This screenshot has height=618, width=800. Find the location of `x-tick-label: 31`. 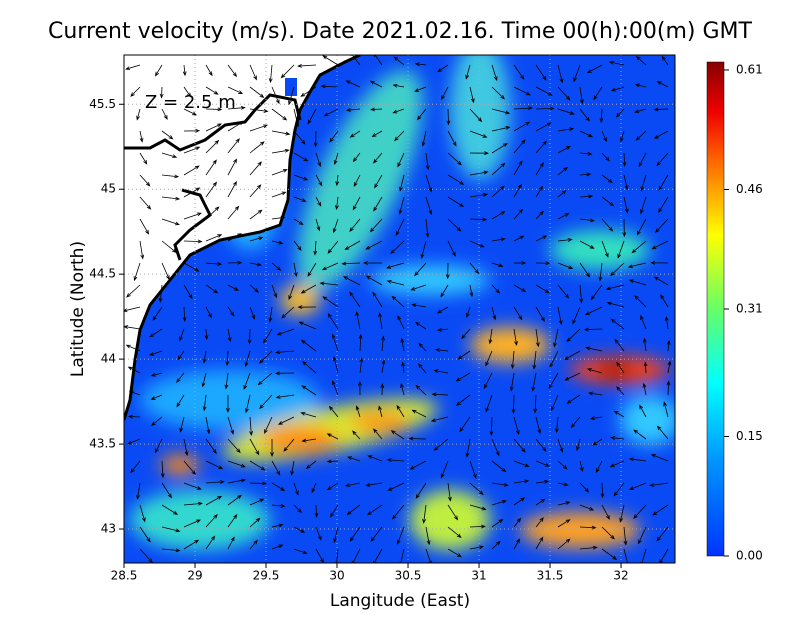

x-tick-label: 31 is located at coordinates (478, 576).